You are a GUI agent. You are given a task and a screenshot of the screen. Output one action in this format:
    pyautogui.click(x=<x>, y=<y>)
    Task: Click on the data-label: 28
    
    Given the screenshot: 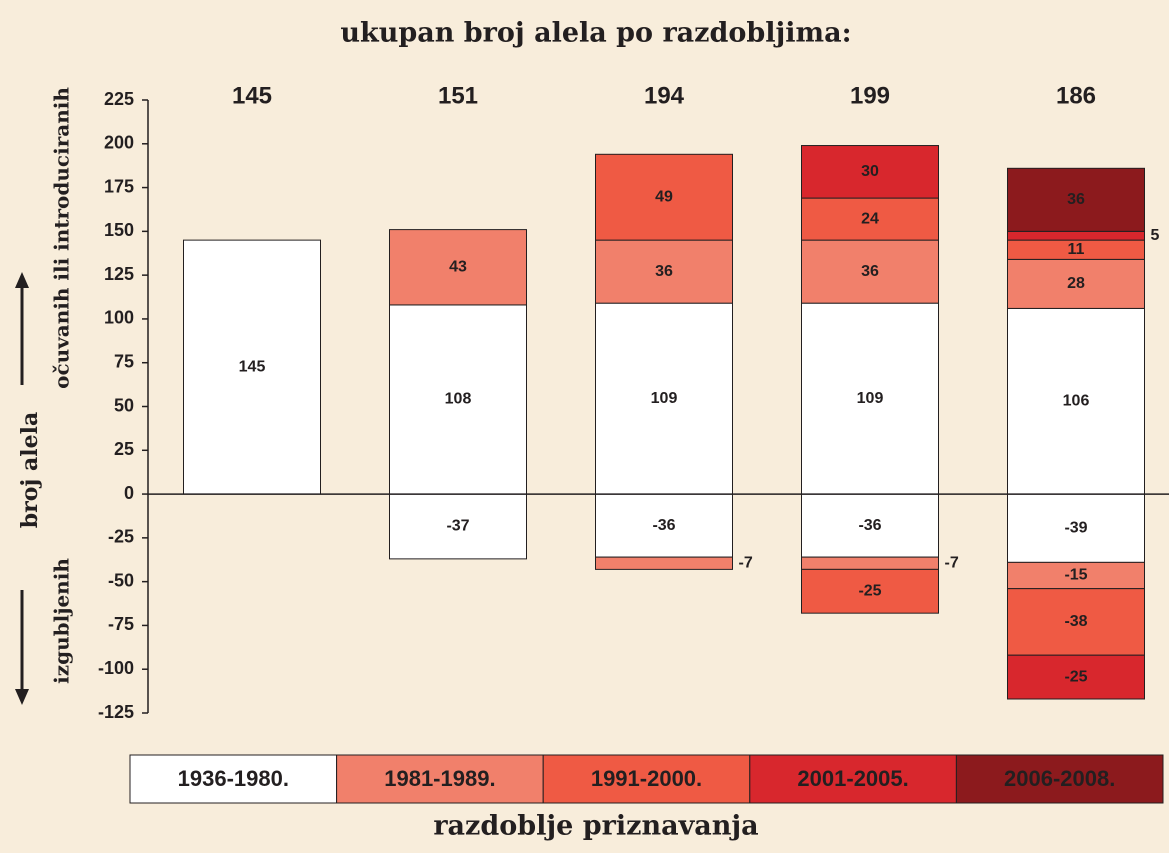 What is the action you would take?
    pyautogui.click(x=1076, y=283)
    